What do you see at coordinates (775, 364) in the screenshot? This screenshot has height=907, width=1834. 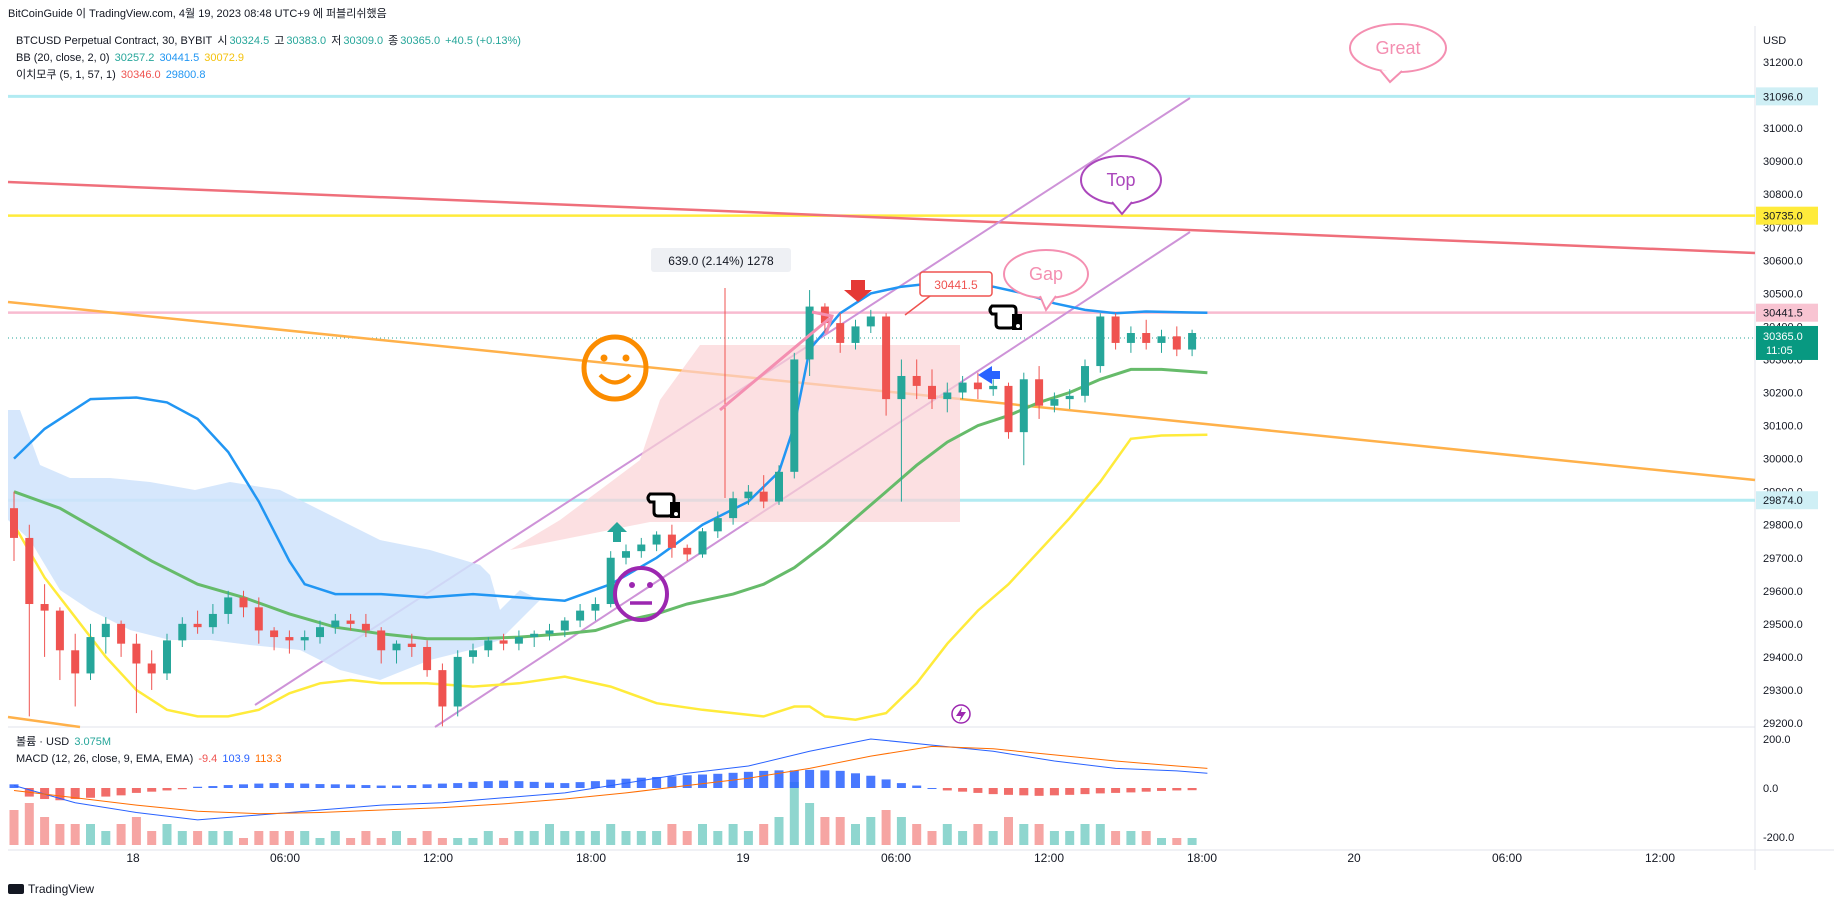 I see `pink-arrow-line` at bounding box center [775, 364].